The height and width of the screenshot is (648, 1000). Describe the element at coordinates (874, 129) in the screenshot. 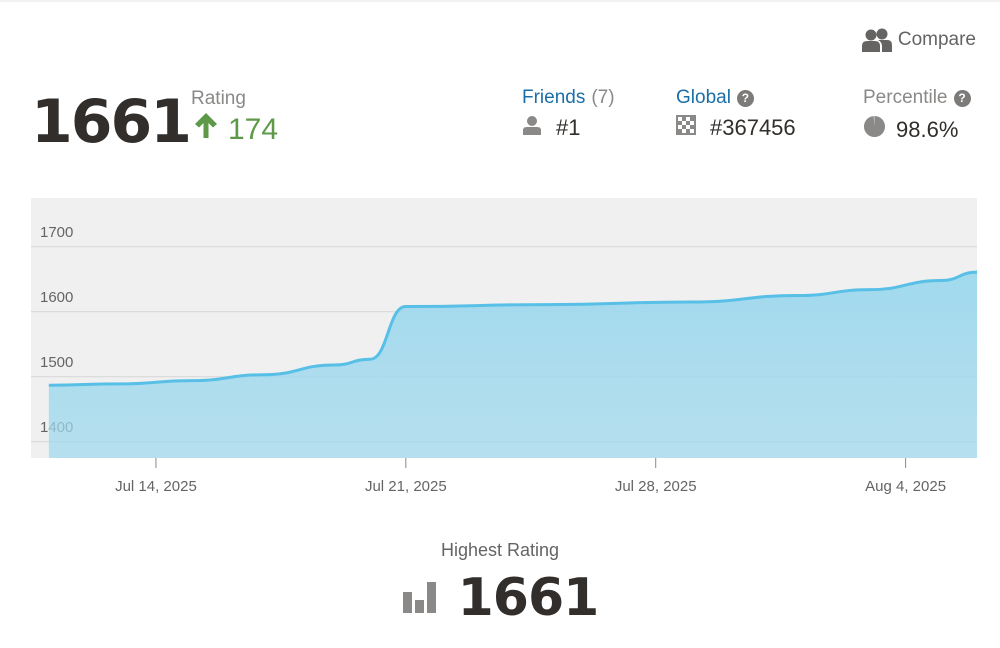

I see `pie-icon` at that location.